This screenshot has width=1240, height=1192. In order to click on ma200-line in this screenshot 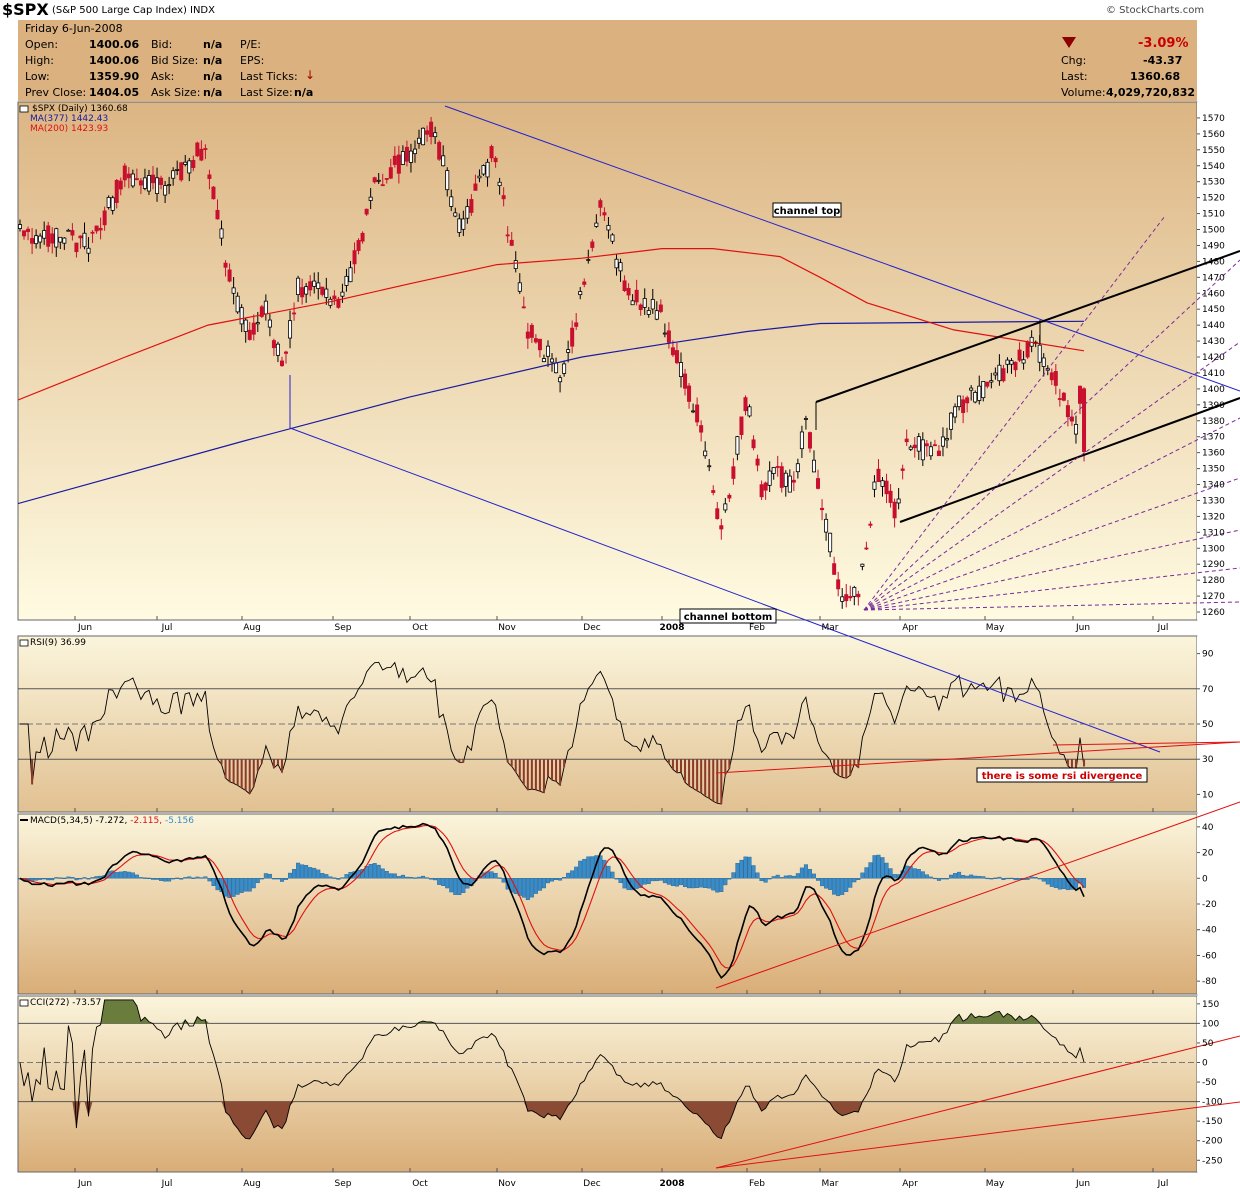, I will do `click(551, 324)`.